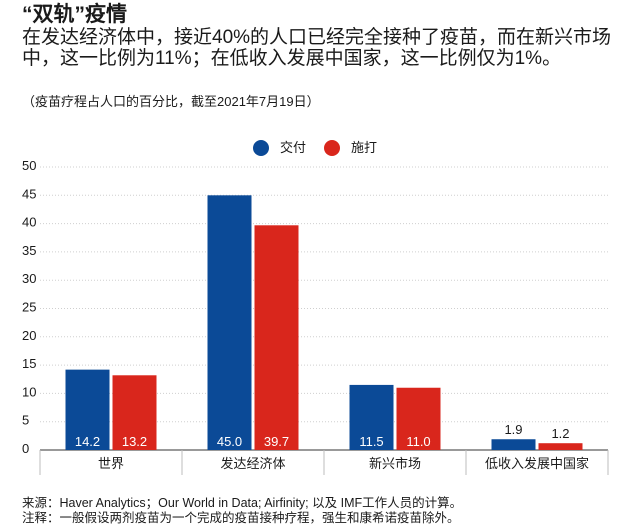 The width and height of the screenshot is (632, 527). Describe the element at coordinates (29, 193) in the screenshot. I see `y-tick-label: 45` at that location.